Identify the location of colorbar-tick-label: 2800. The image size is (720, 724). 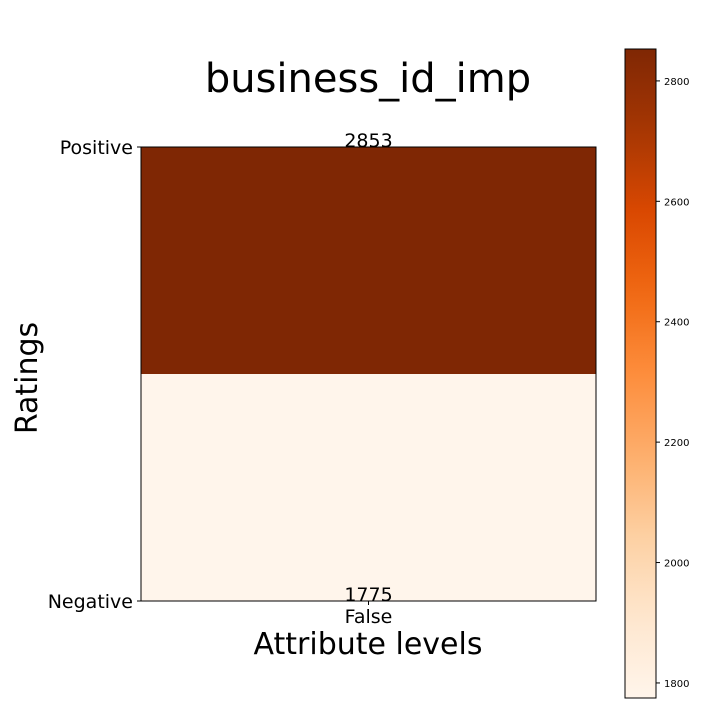
(676, 82).